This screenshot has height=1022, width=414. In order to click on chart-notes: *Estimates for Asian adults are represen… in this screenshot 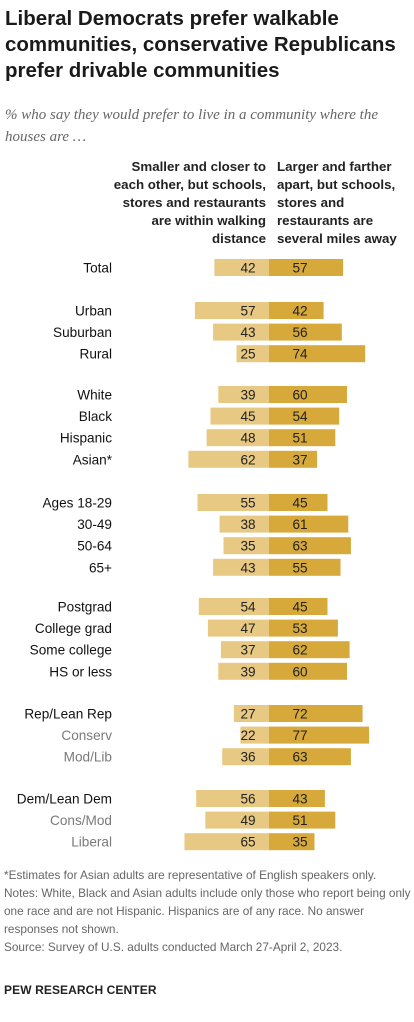, I will do `click(208, 911)`.